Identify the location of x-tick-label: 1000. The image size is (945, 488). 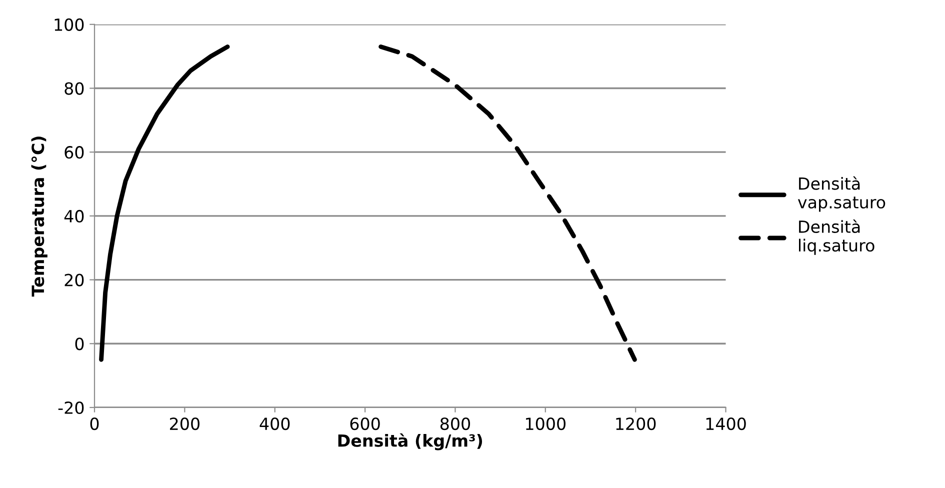
(546, 423).